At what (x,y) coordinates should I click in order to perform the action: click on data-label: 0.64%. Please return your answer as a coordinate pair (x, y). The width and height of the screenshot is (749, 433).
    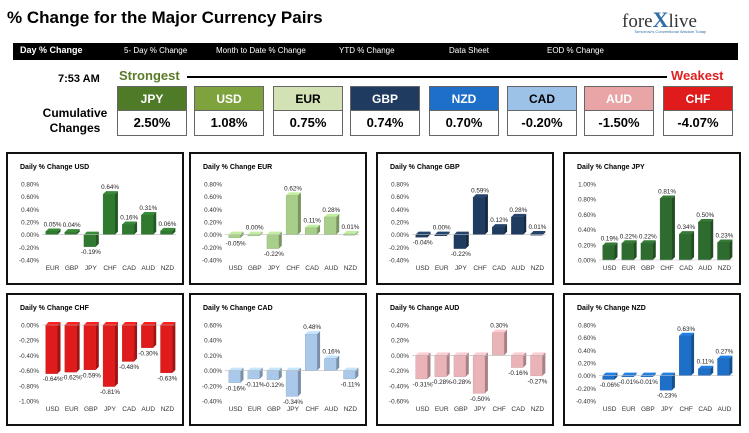
    Looking at the image, I should click on (110, 187).